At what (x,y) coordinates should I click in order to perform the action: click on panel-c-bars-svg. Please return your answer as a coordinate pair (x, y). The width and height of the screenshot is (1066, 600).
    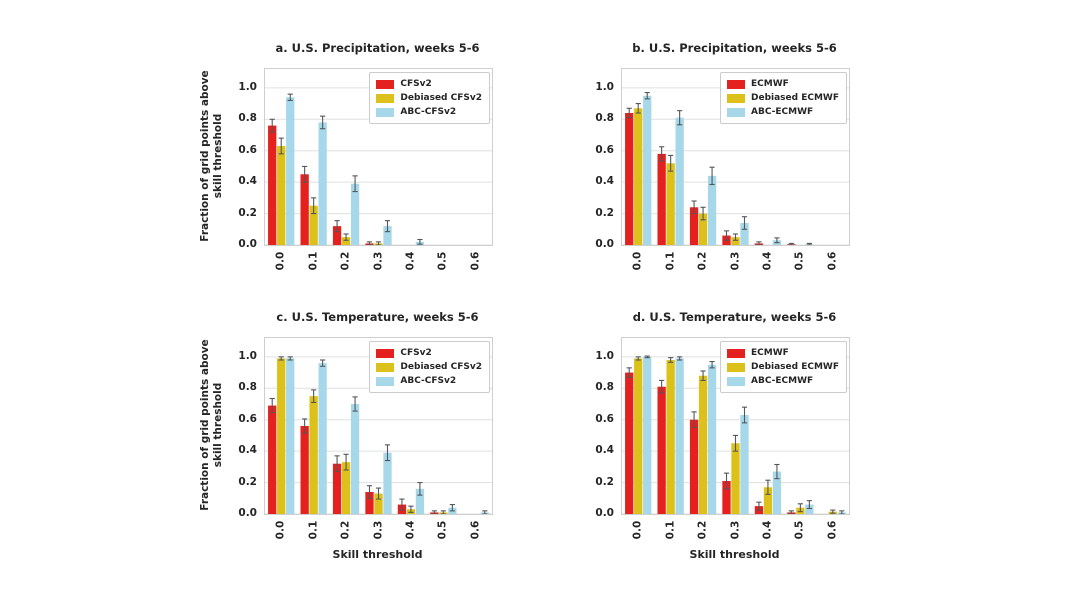
    Looking at the image, I should click on (378, 435).